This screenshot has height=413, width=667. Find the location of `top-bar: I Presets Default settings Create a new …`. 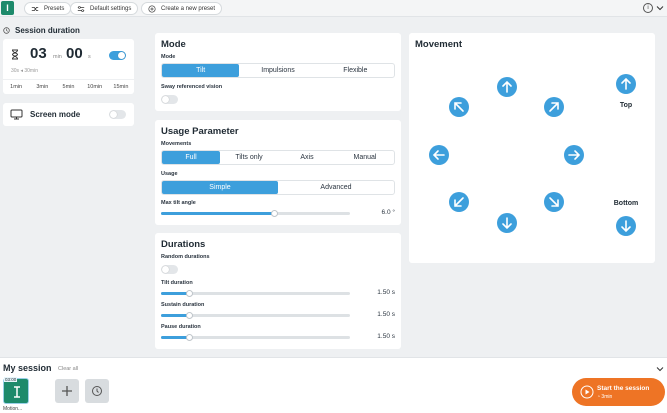

top-bar: I Presets Default settings Create a new … is located at coordinates (333, 8).